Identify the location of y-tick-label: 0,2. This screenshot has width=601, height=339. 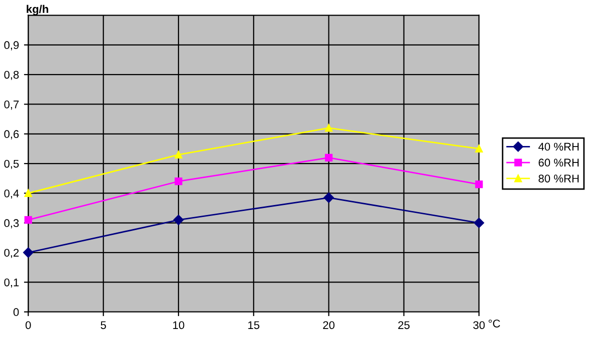
(11, 253).